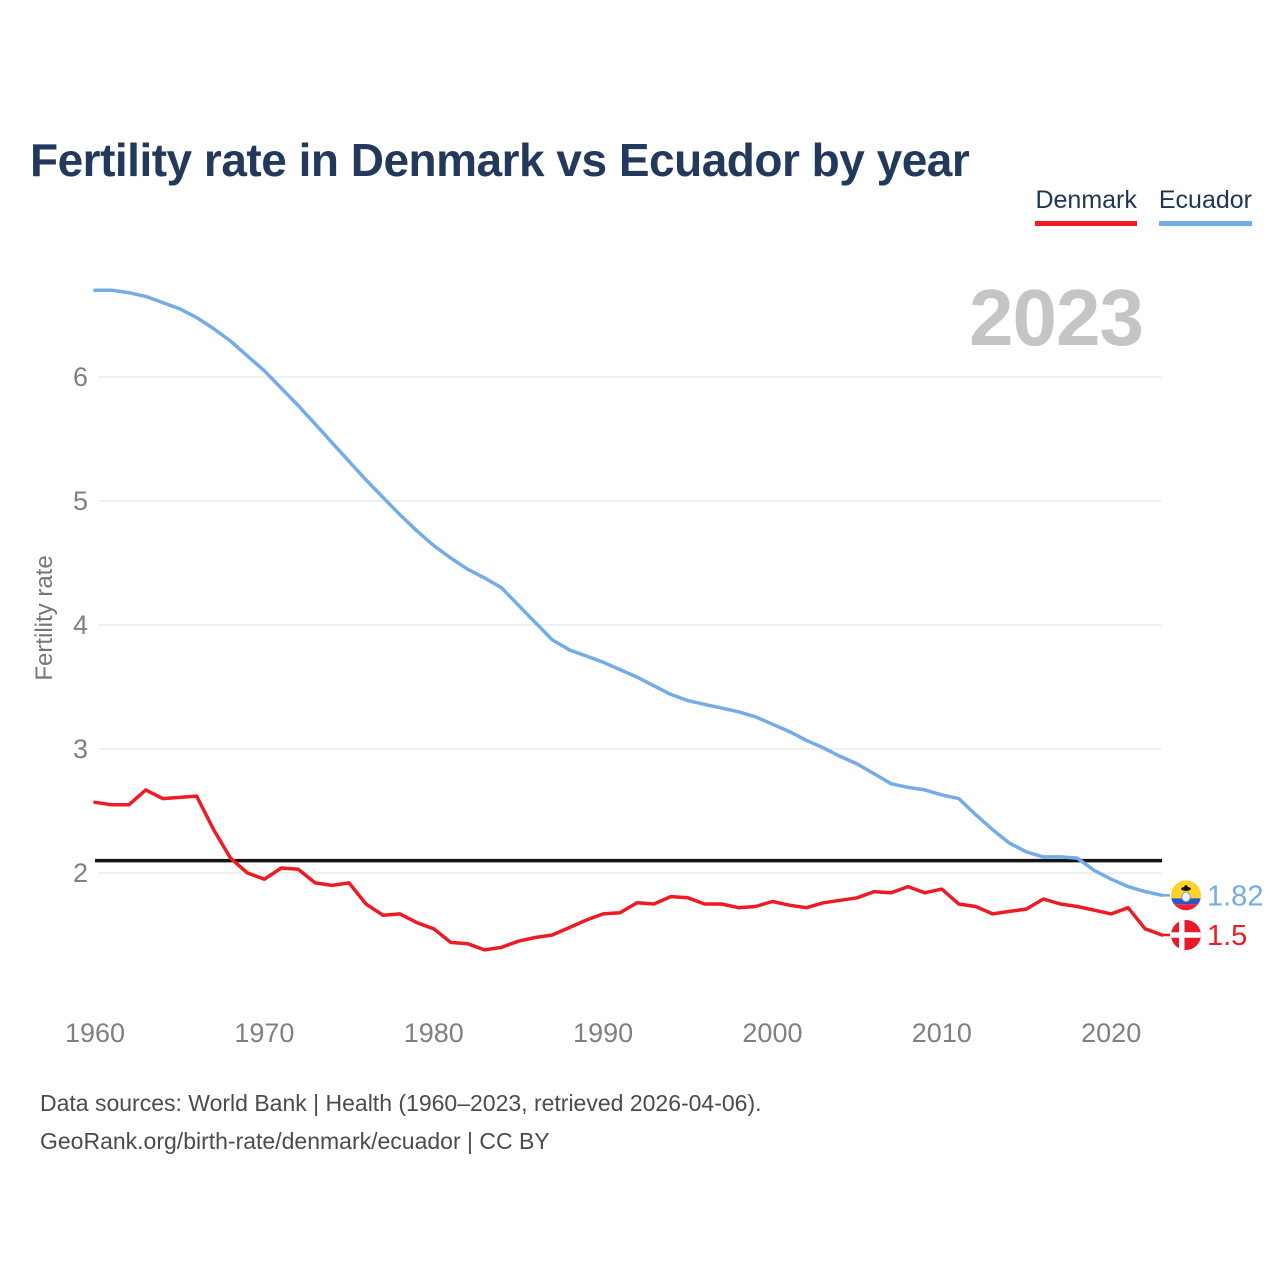 The height and width of the screenshot is (1280, 1280). What do you see at coordinates (628, 870) in the screenshot?
I see `denmark-line` at bounding box center [628, 870].